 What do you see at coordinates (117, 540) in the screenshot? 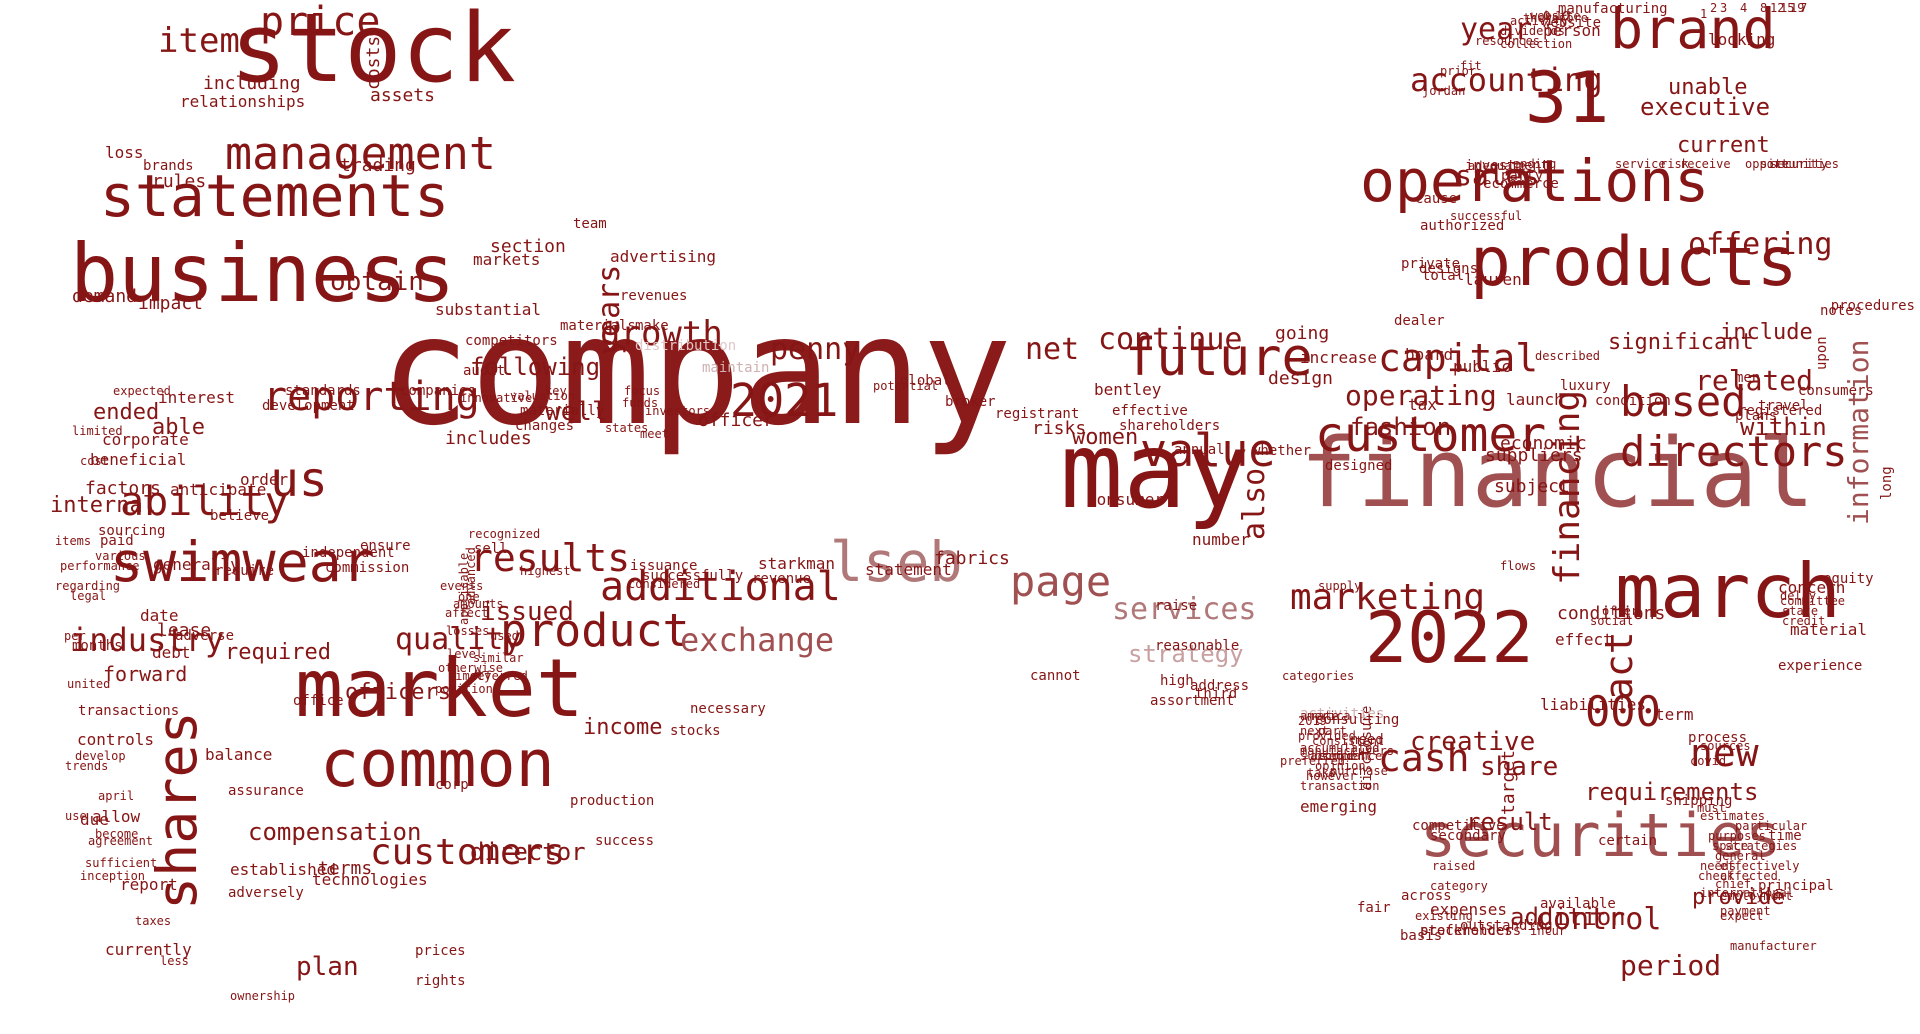
I see `cloud-word: paid` at bounding box center [117, 540].